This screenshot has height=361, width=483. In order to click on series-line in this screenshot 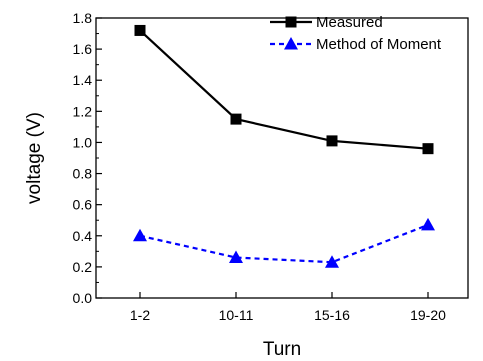, I will do `click(284, 243)`.